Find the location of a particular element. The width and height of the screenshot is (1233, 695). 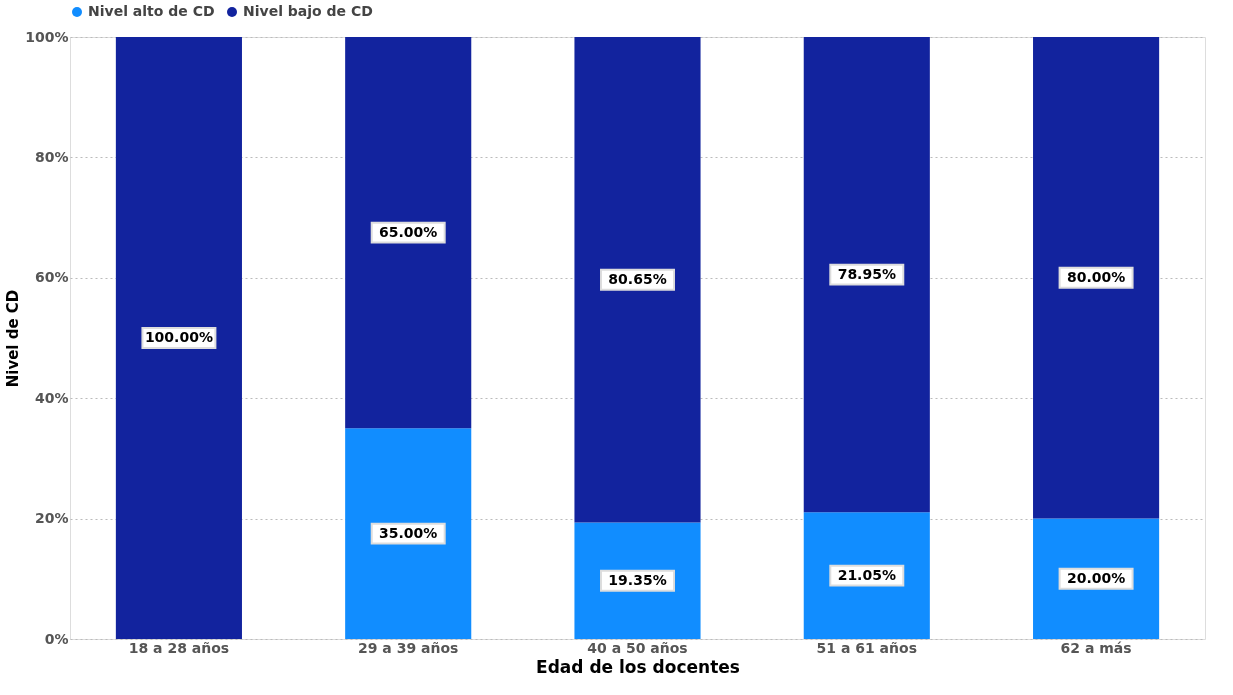

y-tick-label: 80% is located at coordinates (51, 156).